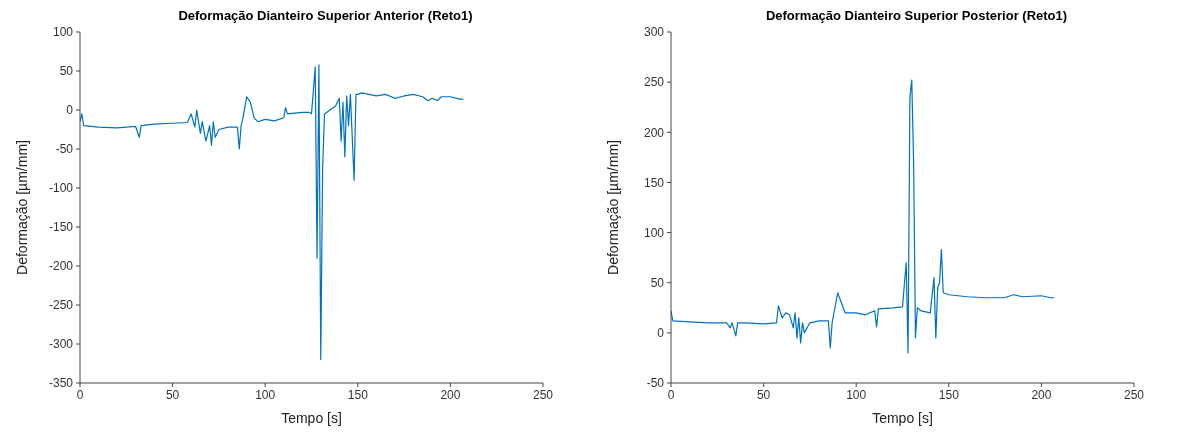  I want to click on y-tick-label: -150, so click(61, 227).